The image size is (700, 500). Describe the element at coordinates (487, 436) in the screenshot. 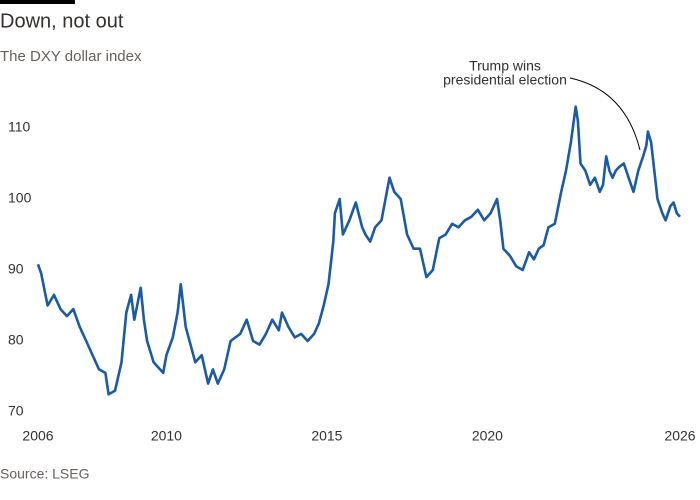

I see `x-tick-label: 2020` at that location.